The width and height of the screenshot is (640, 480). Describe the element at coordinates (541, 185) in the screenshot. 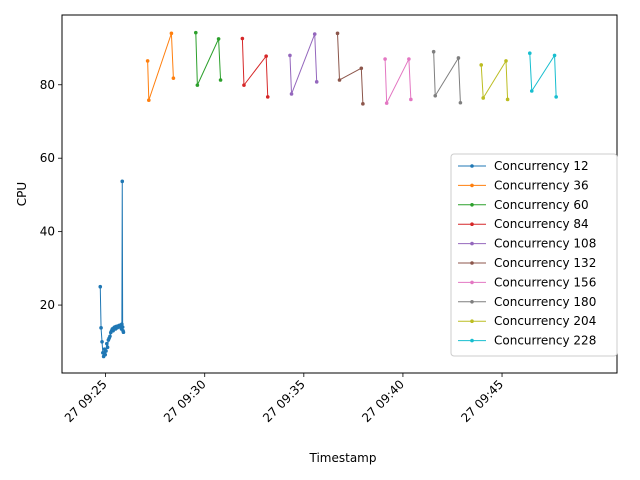

I see `legend-label: Concurrency 36` at that location.